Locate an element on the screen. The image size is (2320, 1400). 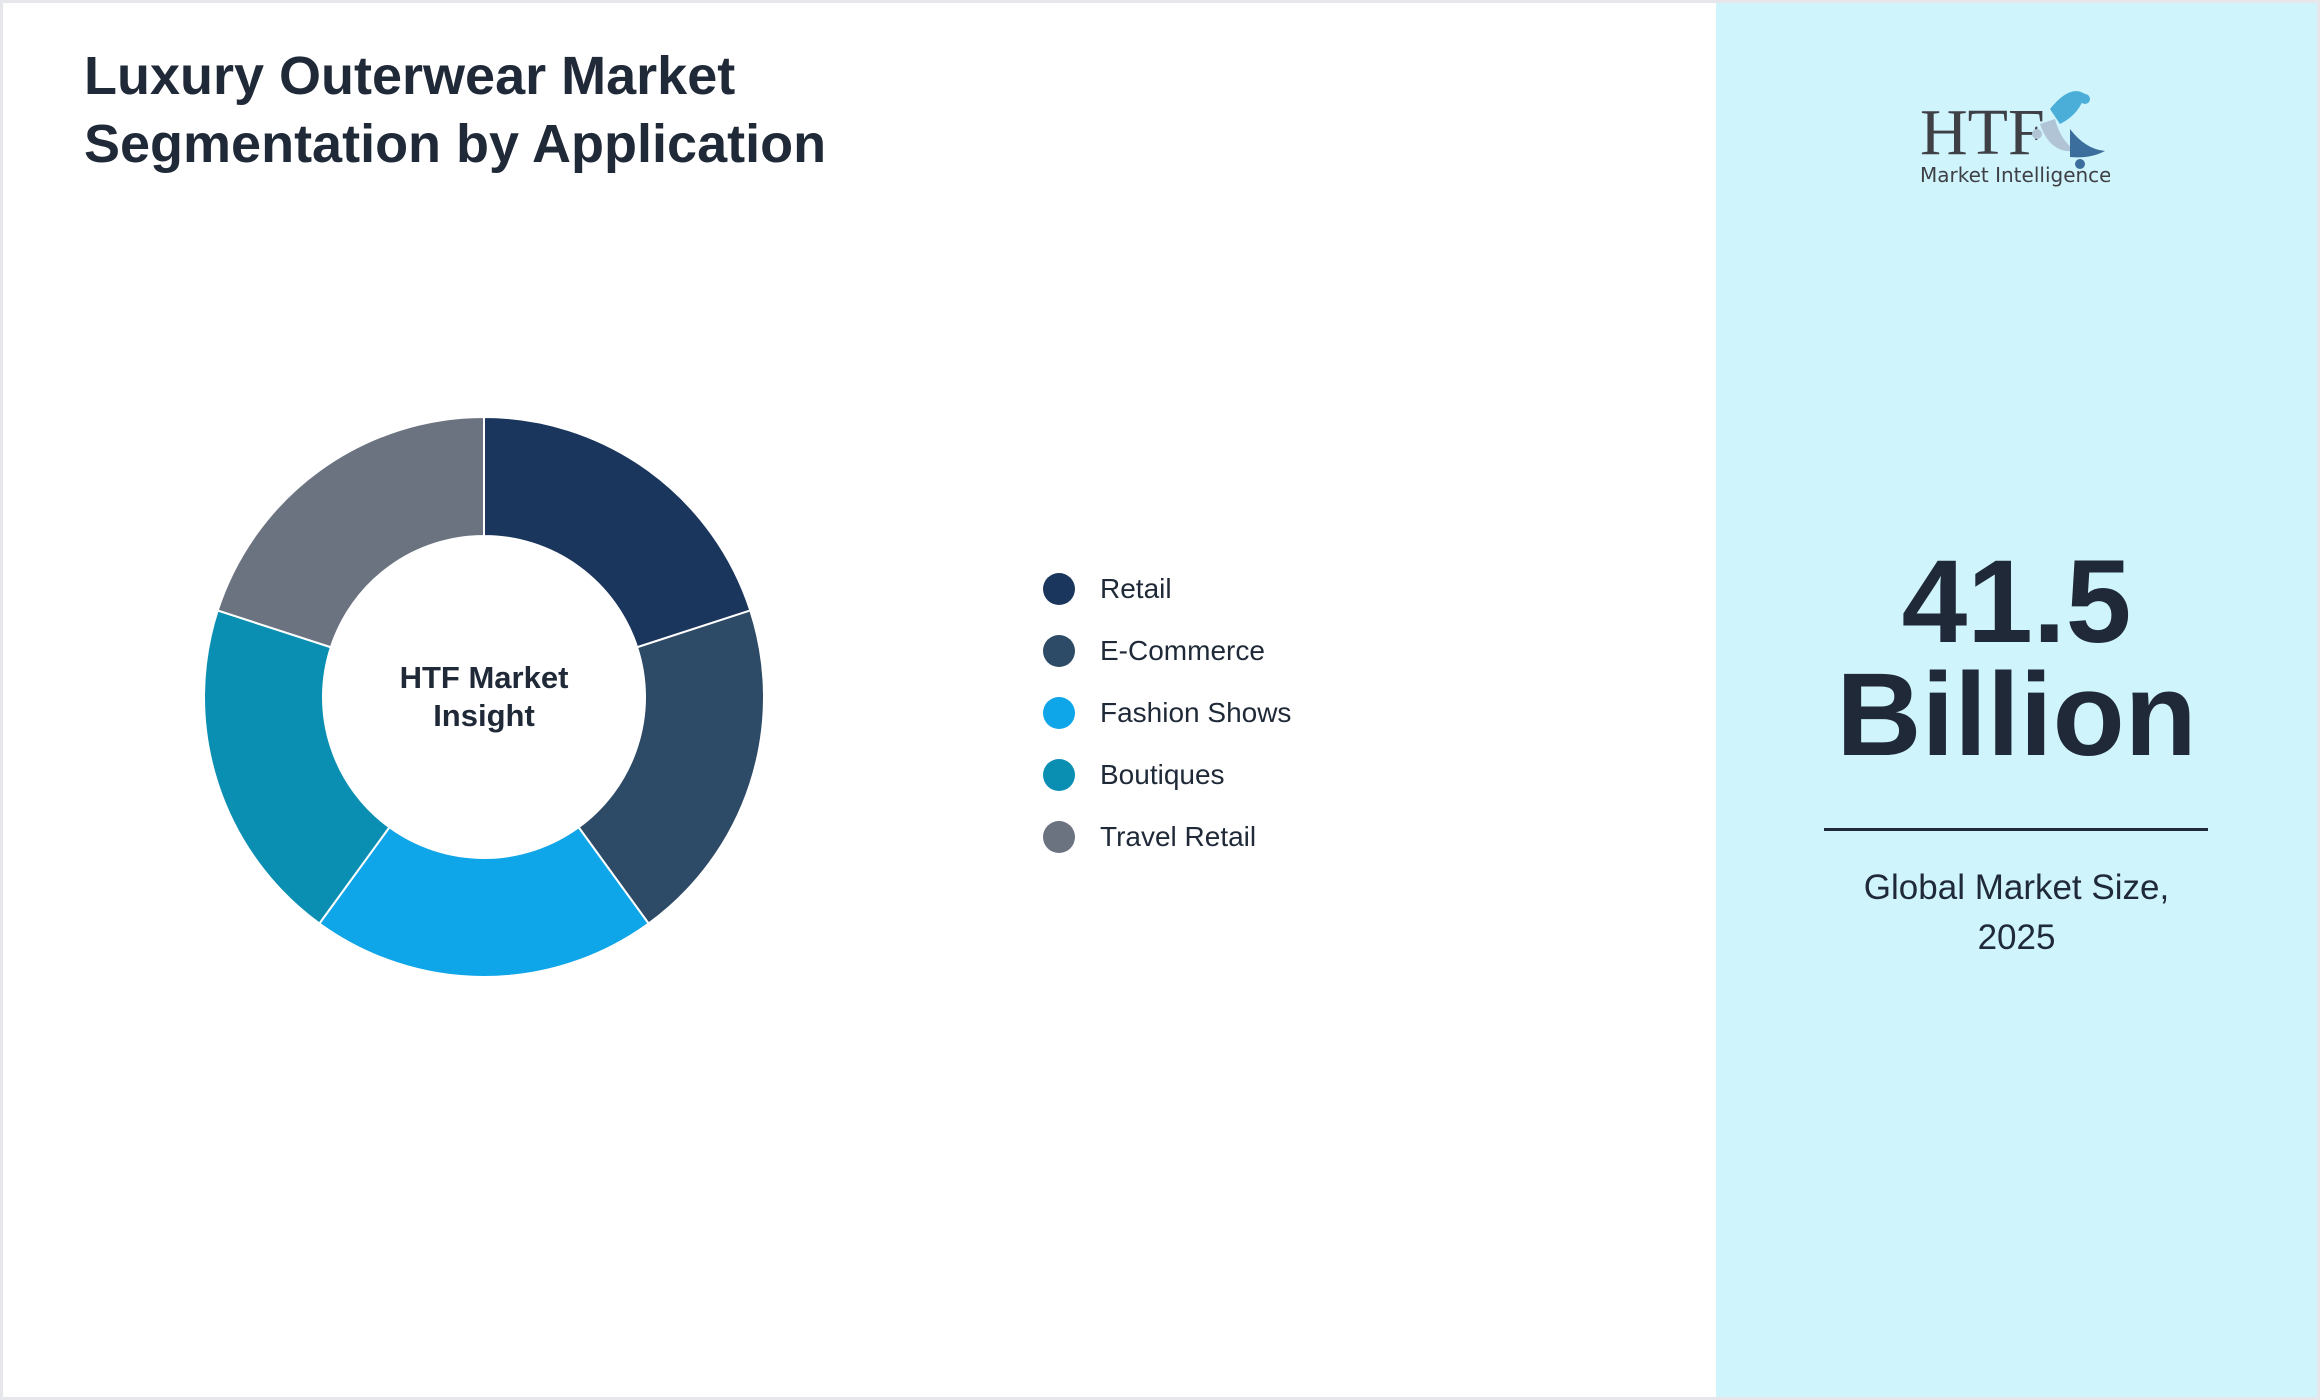
slice-travel-retail is located at coordinates (350, 532).